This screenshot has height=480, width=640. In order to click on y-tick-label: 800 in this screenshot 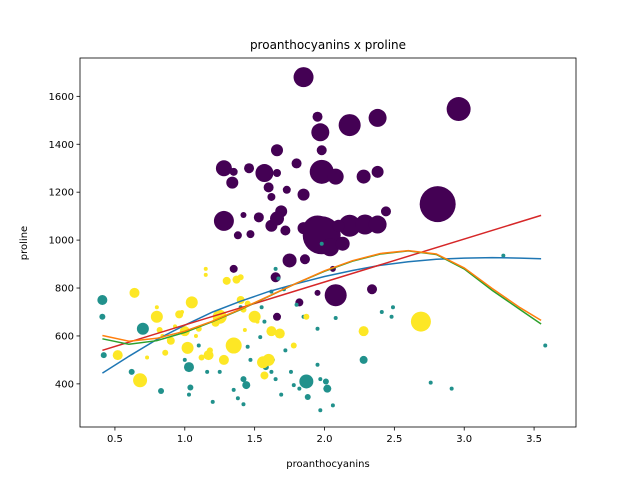, I will do `click(64, 289)`.